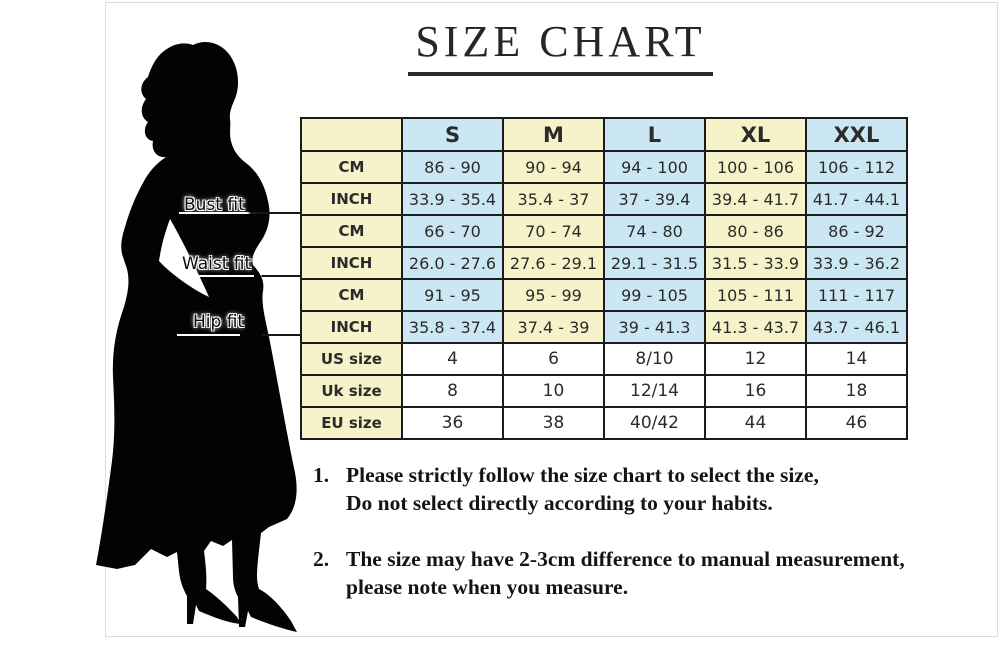  Describe the element at coordinates (351, 359) in the screenshot. I see `row-label: US size` at that location.